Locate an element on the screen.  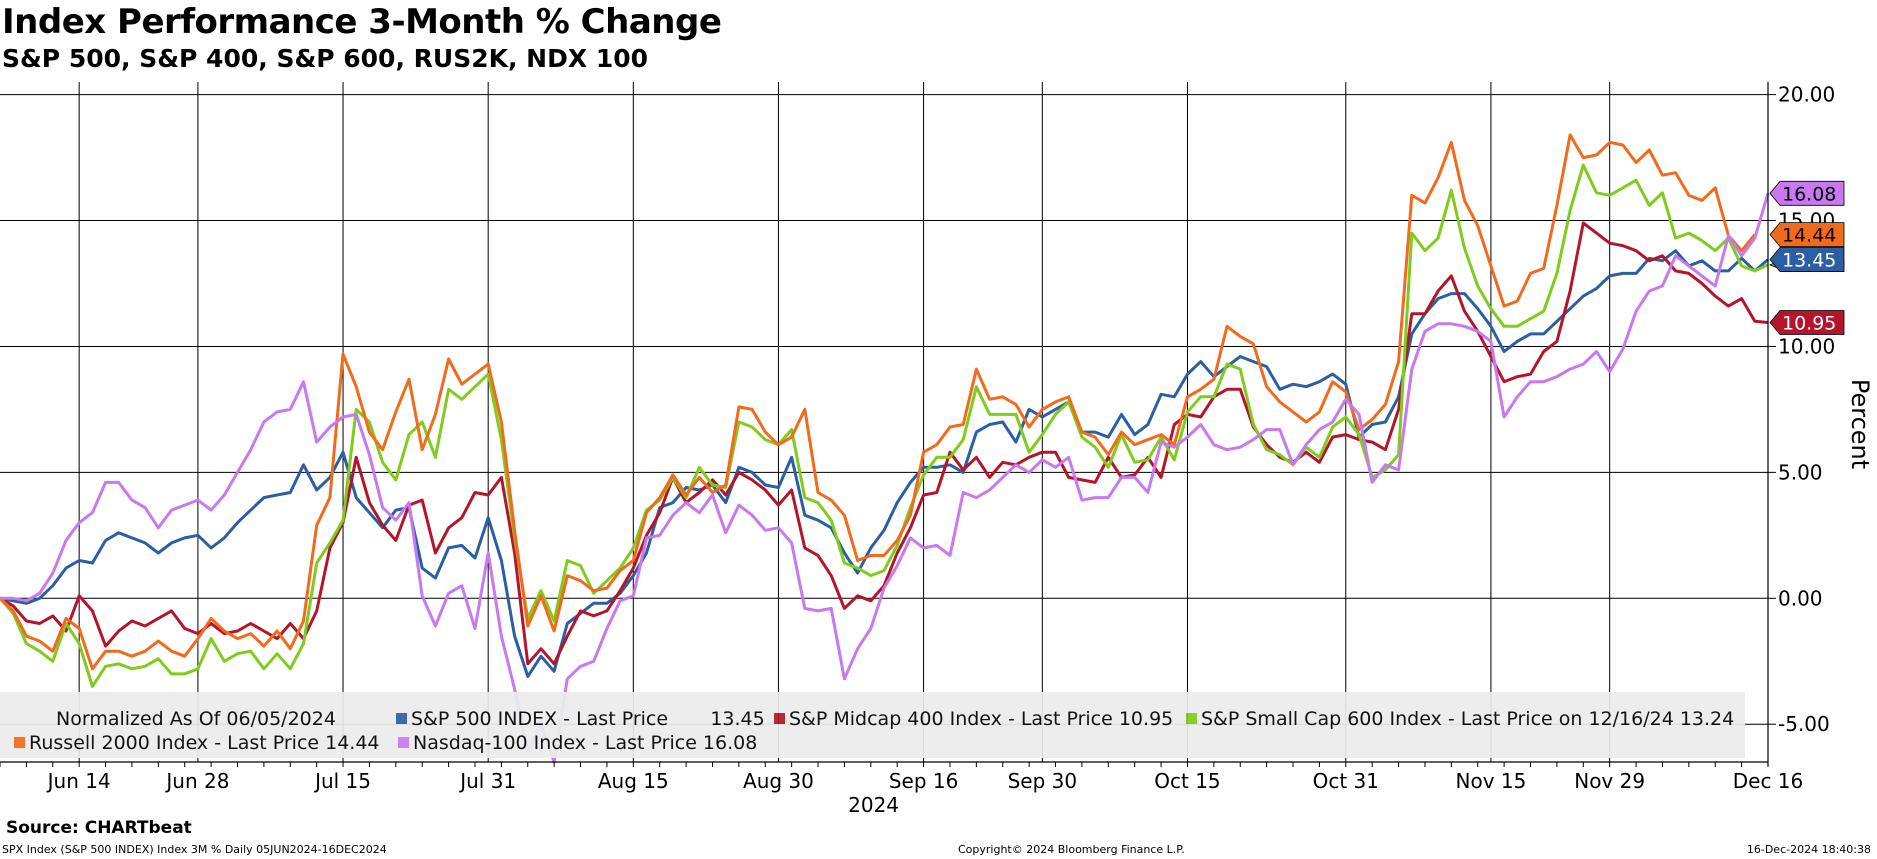
x-tick-label: Nov 29 is located at coordinates (1609, 781).